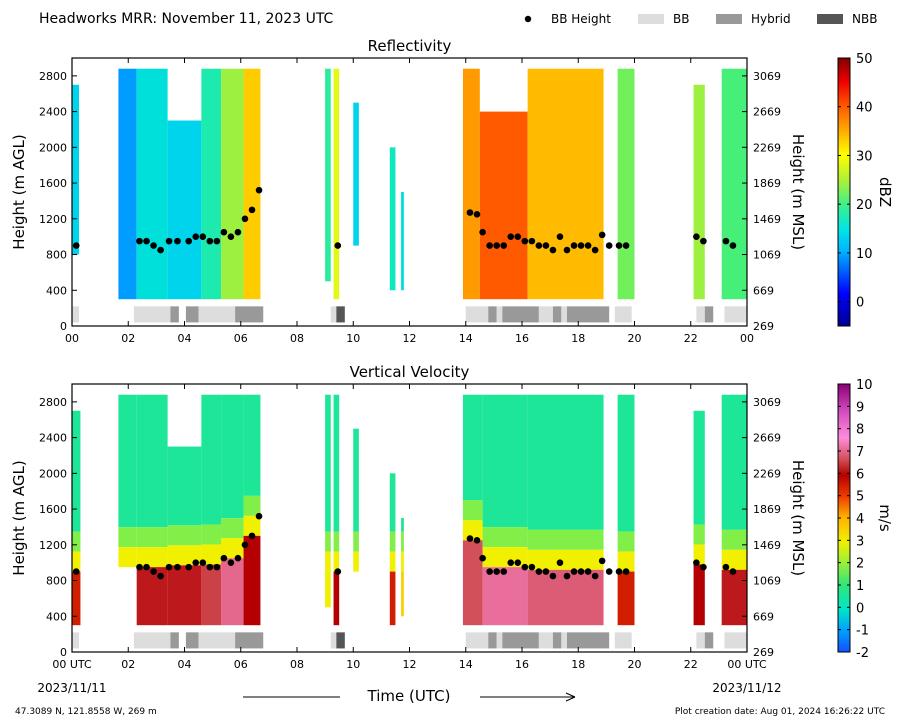 Image resolution: width=900 pixels, height=725 pixels. What do you see at coordinates (53, 438) in the screenshot?
I see `y-tick-label: 2400` at bounding box center [53, 438].